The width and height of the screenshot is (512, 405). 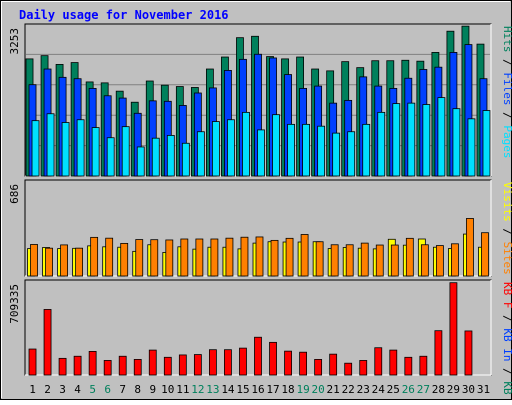 What do you see at coordinates (506, 295) in the screenshot?
I see `legend-entry: KB F` at bounding box center [506, 295].